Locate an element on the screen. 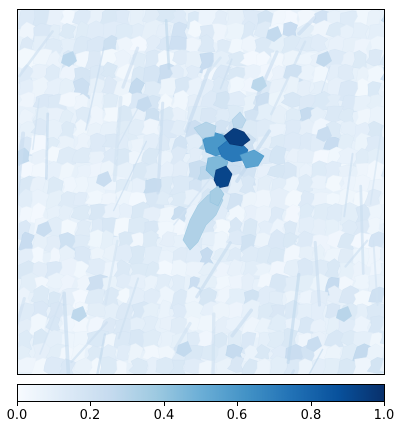 The image size is (400, 434). colorbar-gradient is located at coordinates (201, 393).